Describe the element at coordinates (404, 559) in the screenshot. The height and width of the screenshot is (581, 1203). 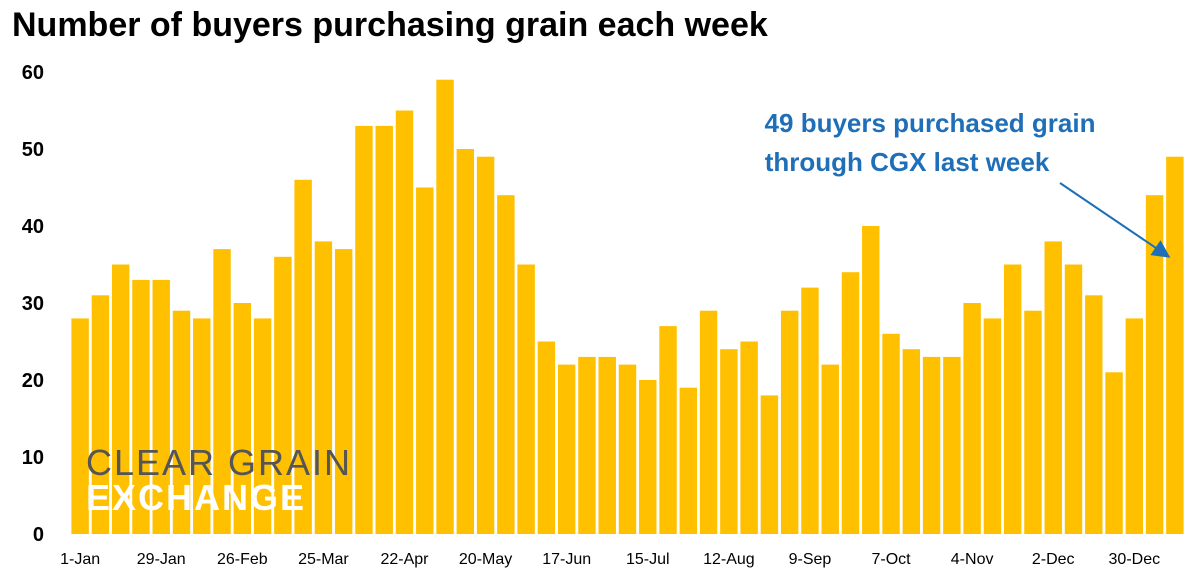
I see `x-tick-label: 22-Apr` at that location.